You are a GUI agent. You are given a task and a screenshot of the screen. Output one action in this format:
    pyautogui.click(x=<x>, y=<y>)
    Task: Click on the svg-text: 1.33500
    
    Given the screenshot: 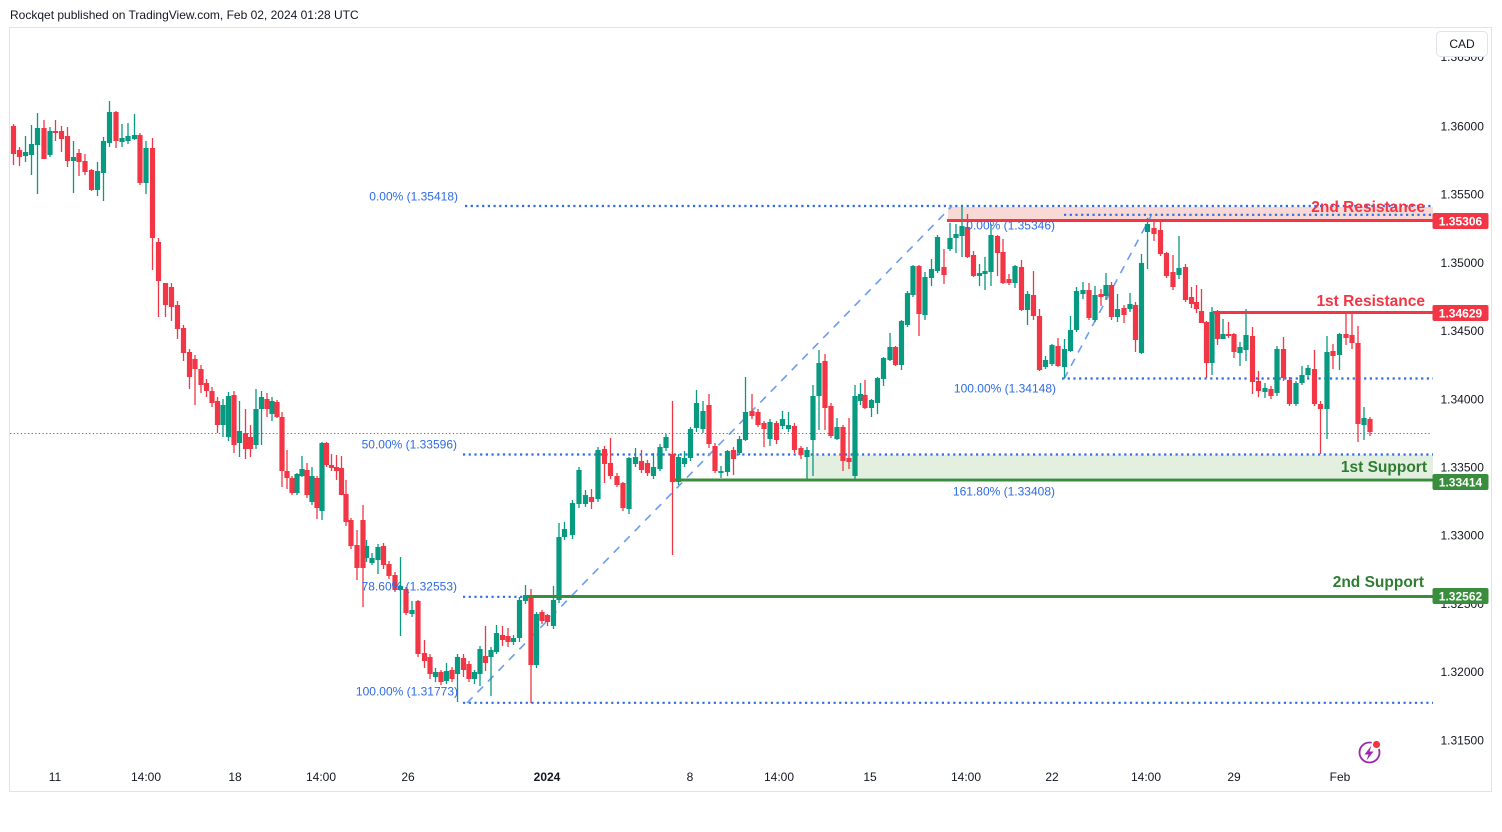 What is the action you would take?
    pyautogui.click(x=1463, y=468)
    